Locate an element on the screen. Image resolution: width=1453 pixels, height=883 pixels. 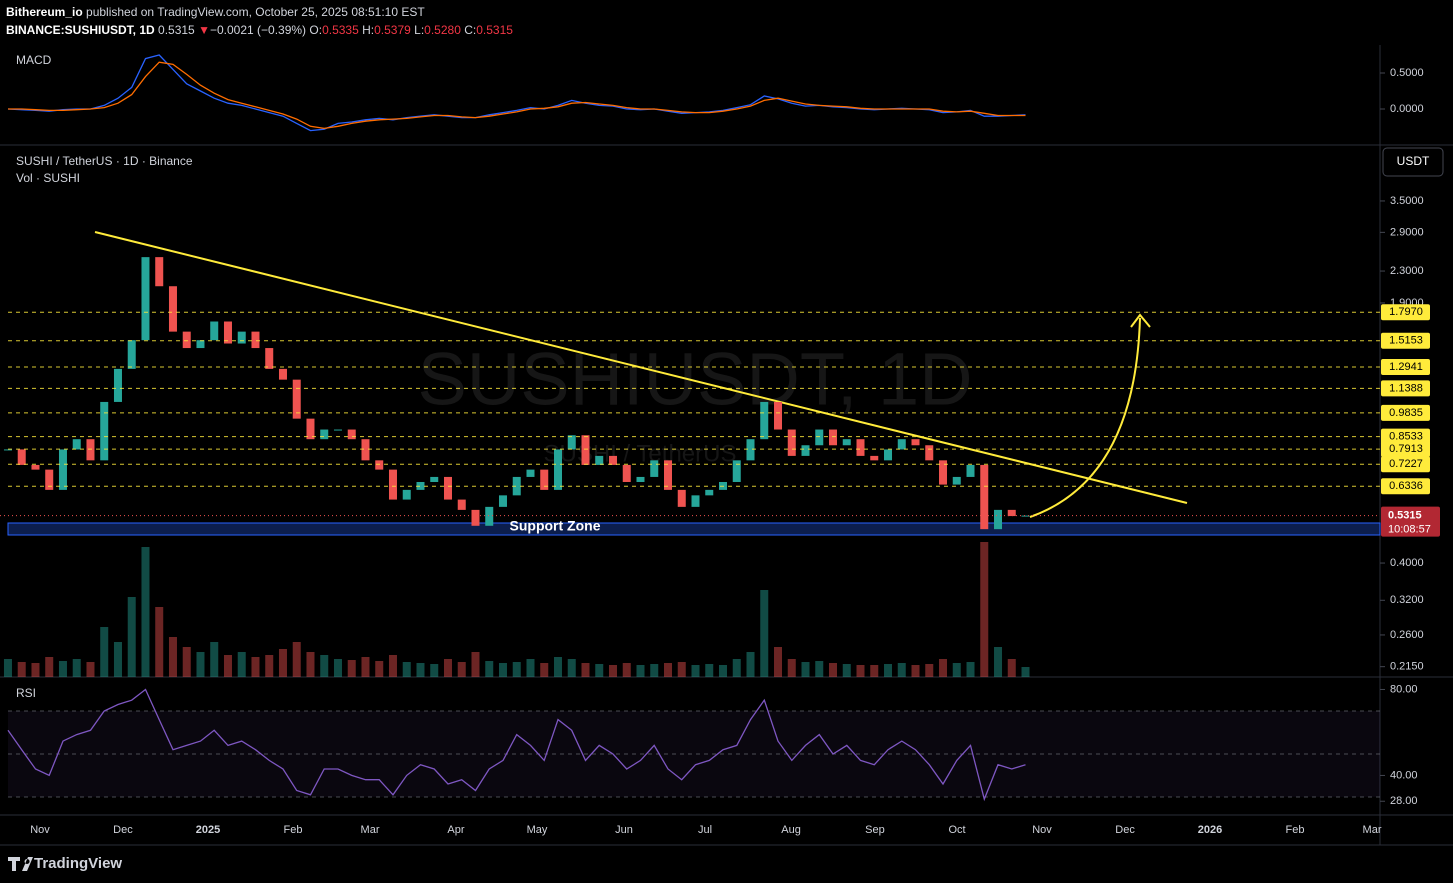
last-price-label: 0.5315 is located at coordinates (1405, 515).